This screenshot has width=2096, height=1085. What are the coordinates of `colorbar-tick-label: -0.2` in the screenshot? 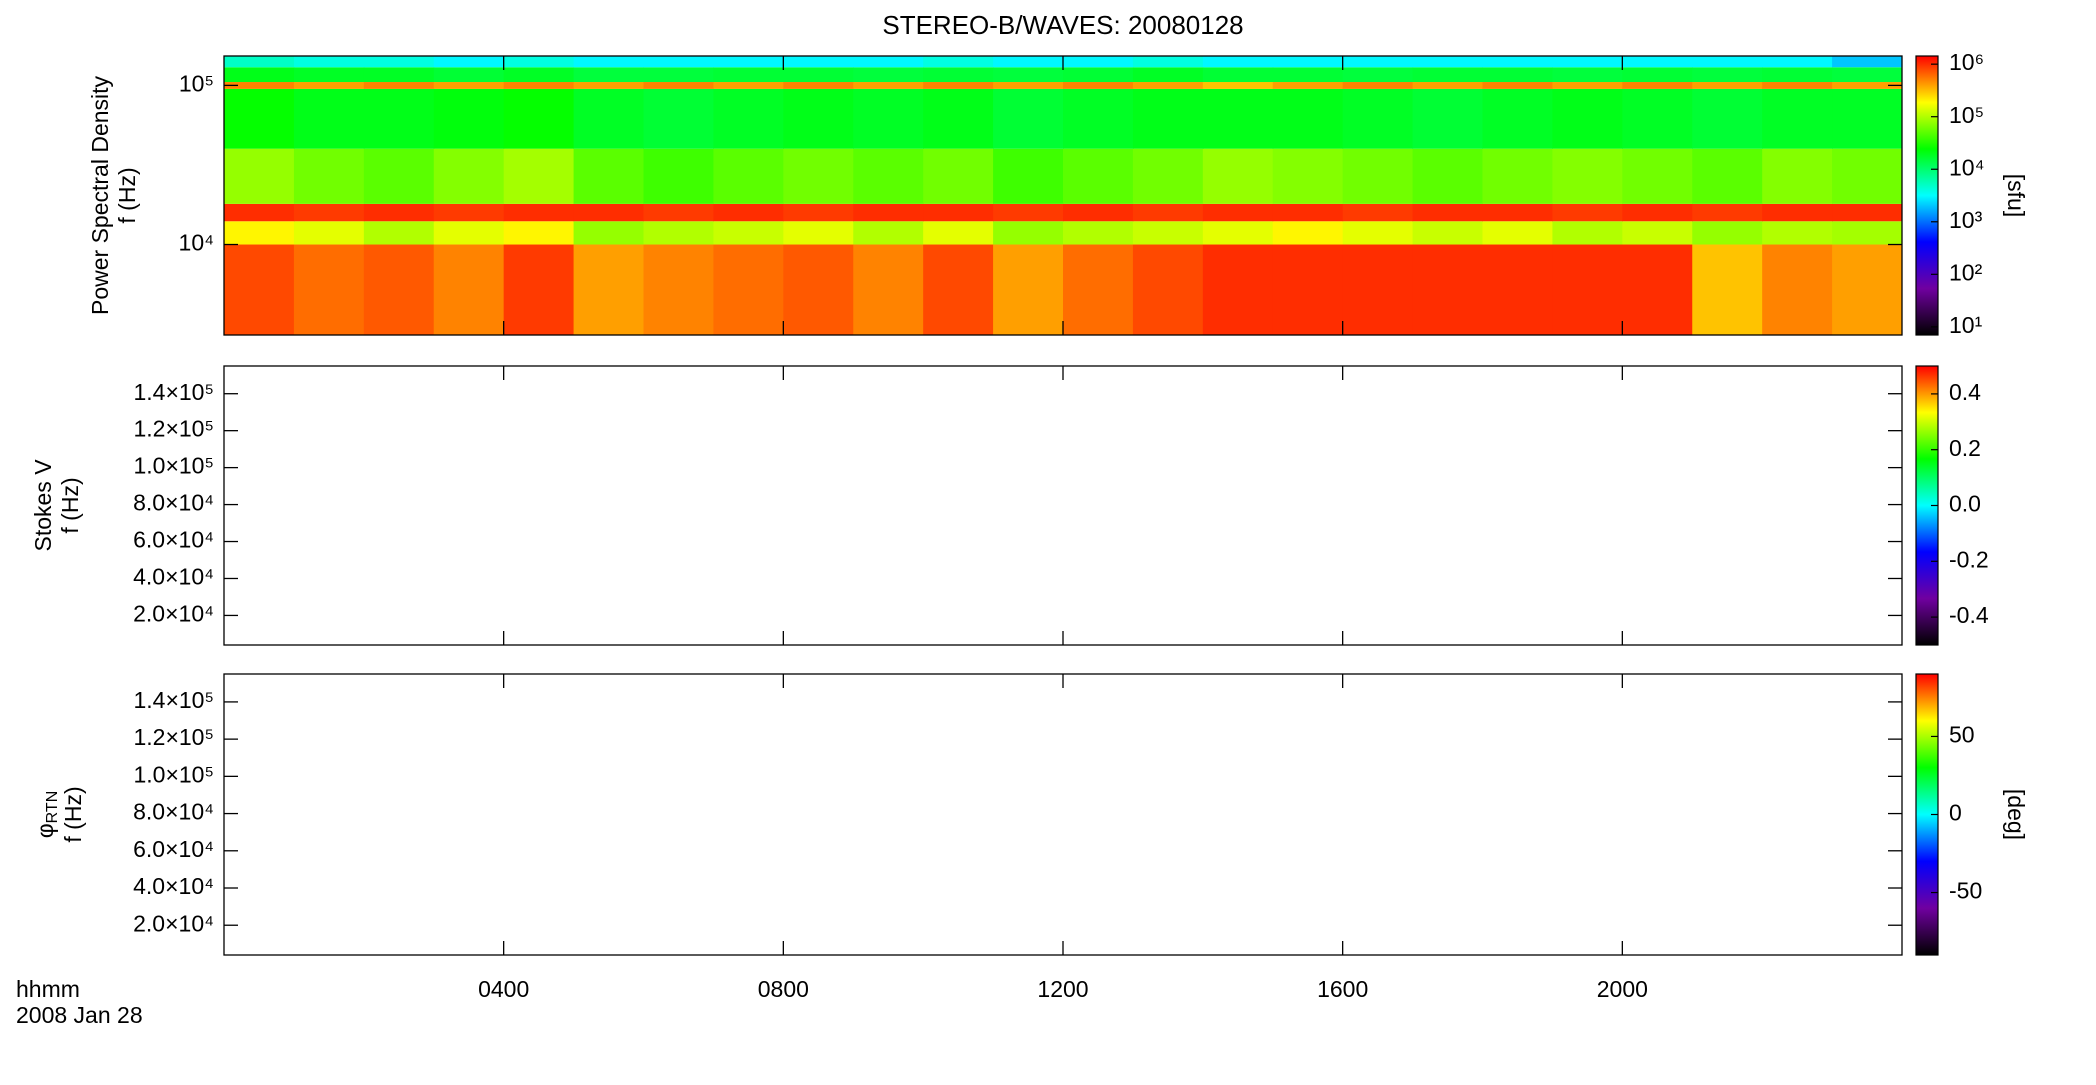 It's located at (1969, 559).